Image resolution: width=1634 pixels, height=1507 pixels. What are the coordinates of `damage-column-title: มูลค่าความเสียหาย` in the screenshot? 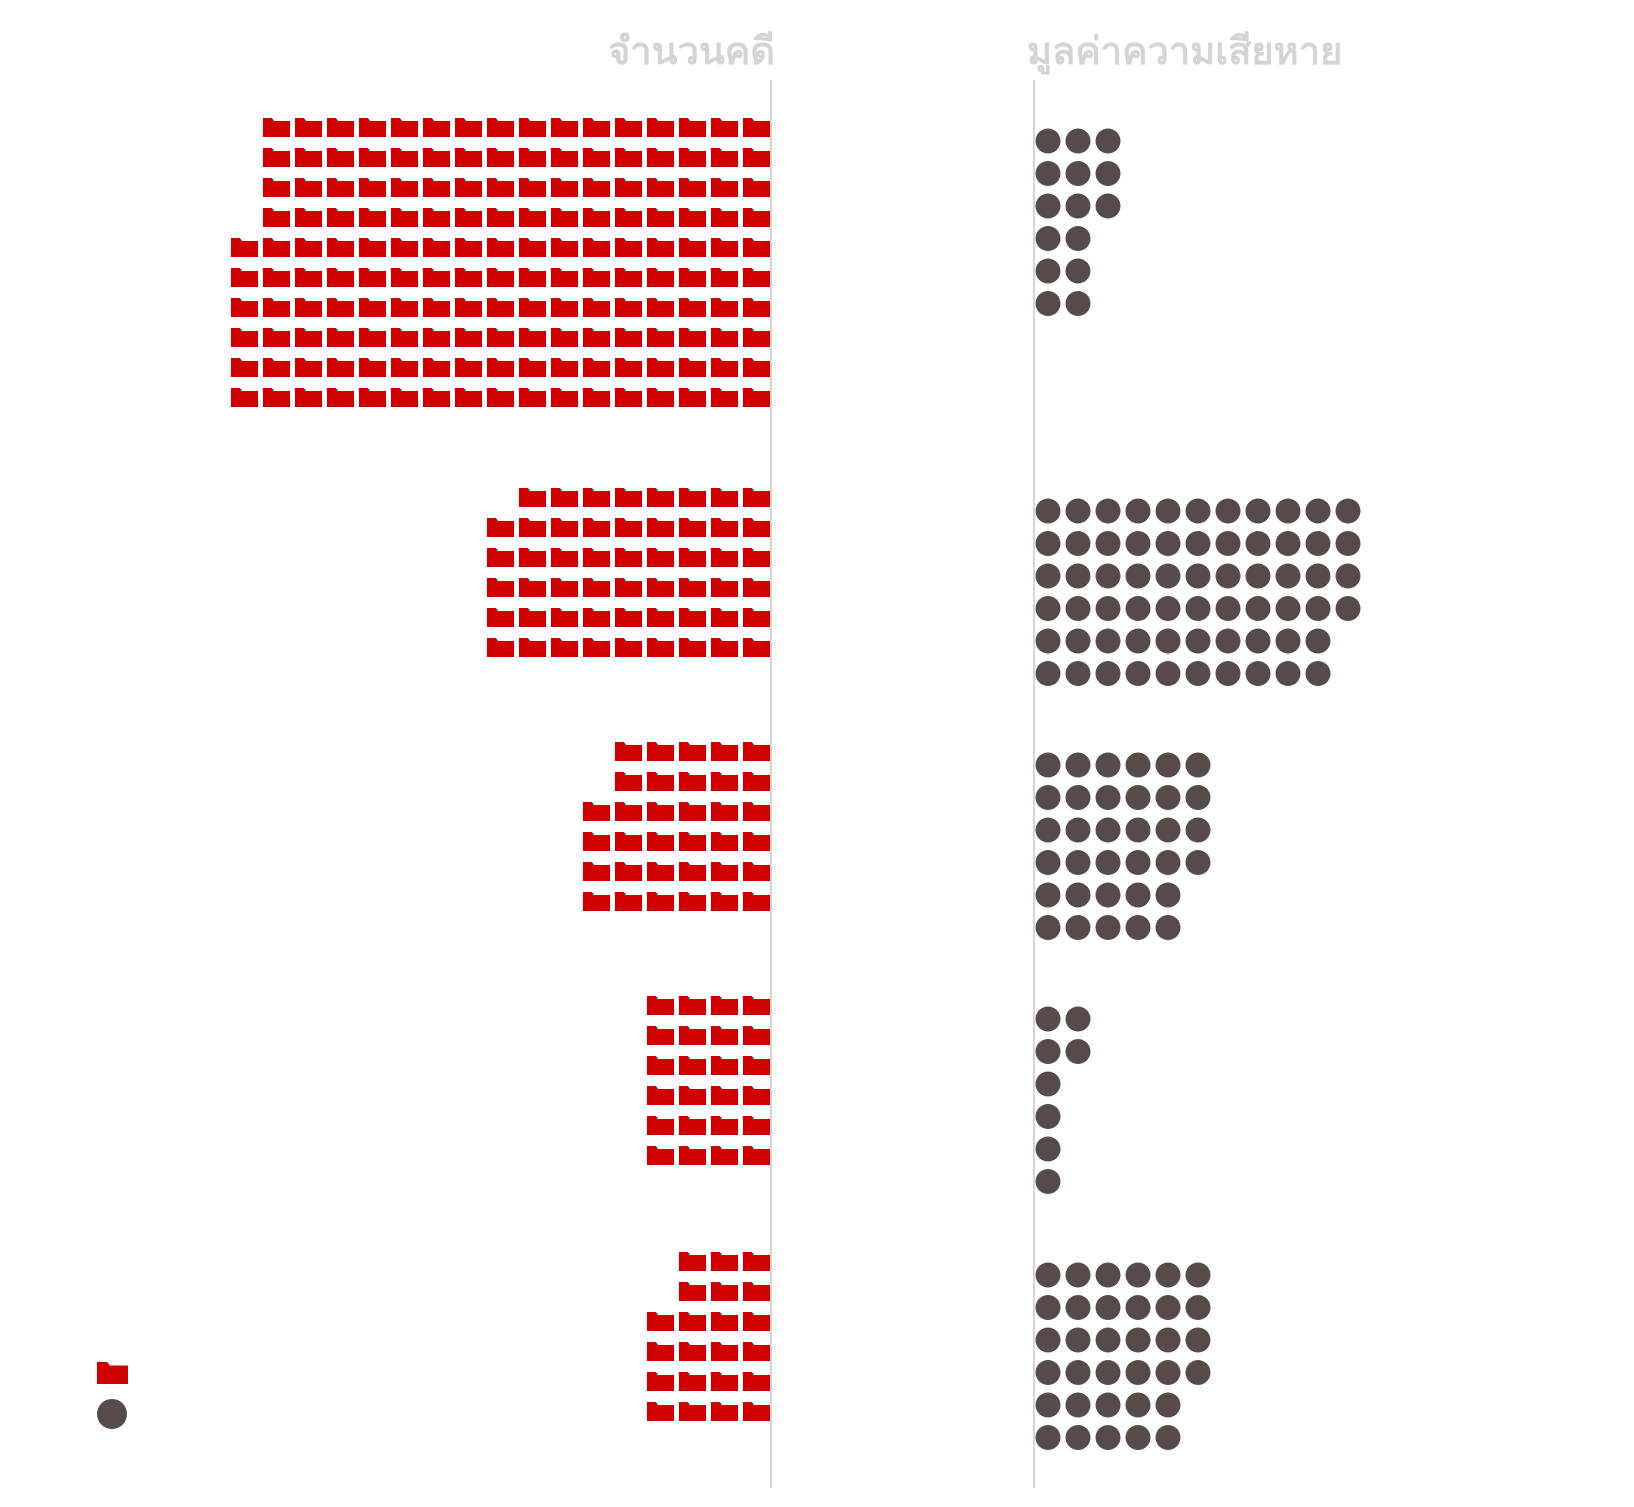 It's located at (1184, 52).